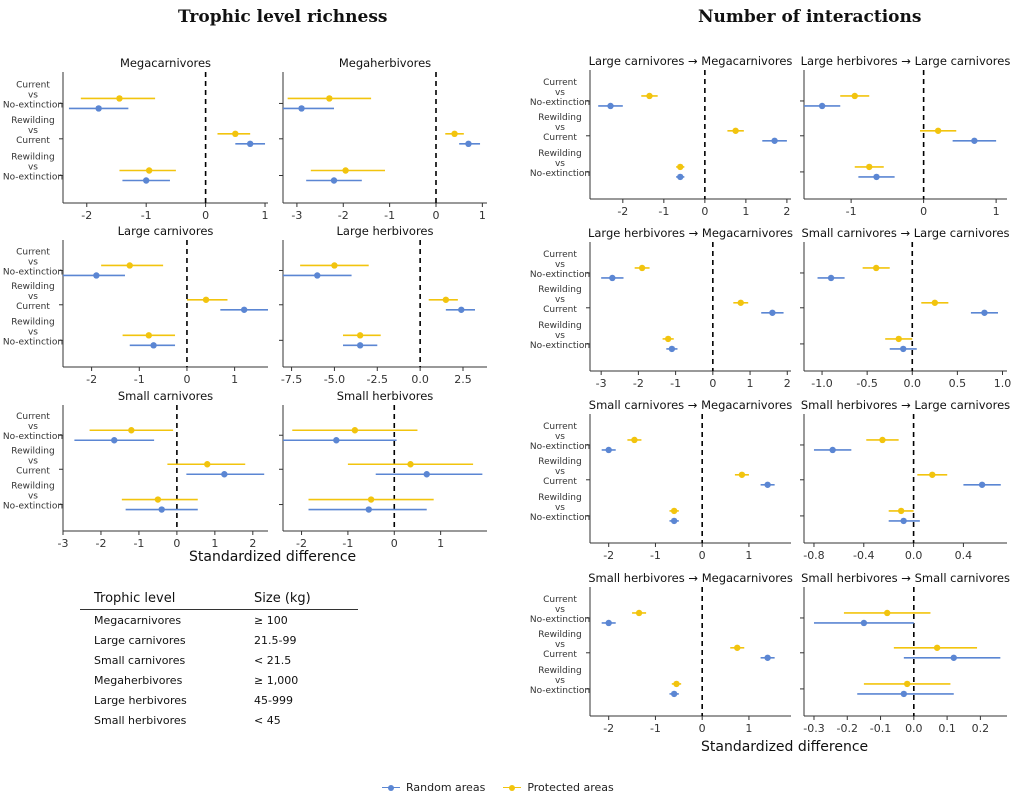  What do you see at coordinates (385, 63) in the screenshot?
I see `panel-title: Megaherbivores` at bounding box center [385, 63].